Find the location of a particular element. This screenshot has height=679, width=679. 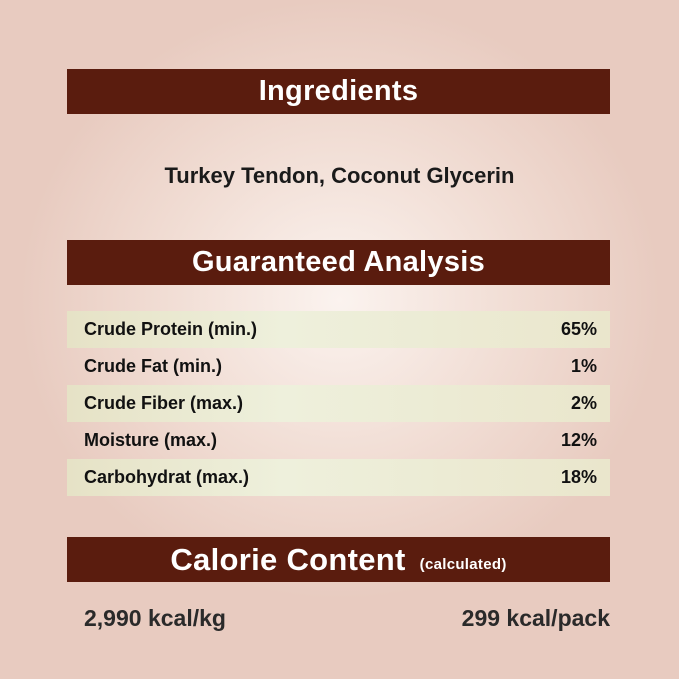

analysis-row: Moisture (max.) 12% is located at coordinates (338, 440).